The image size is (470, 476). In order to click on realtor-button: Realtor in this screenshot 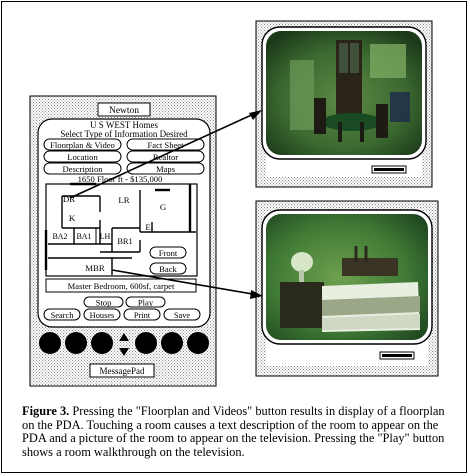, I will do `click(165, 156)`.